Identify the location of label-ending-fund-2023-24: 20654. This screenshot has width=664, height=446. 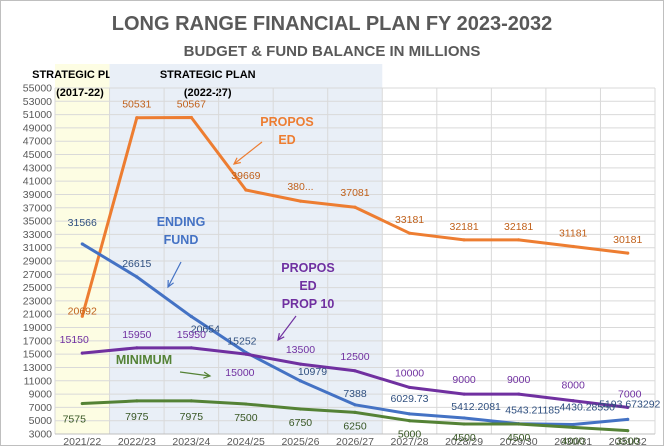
(205, 330).